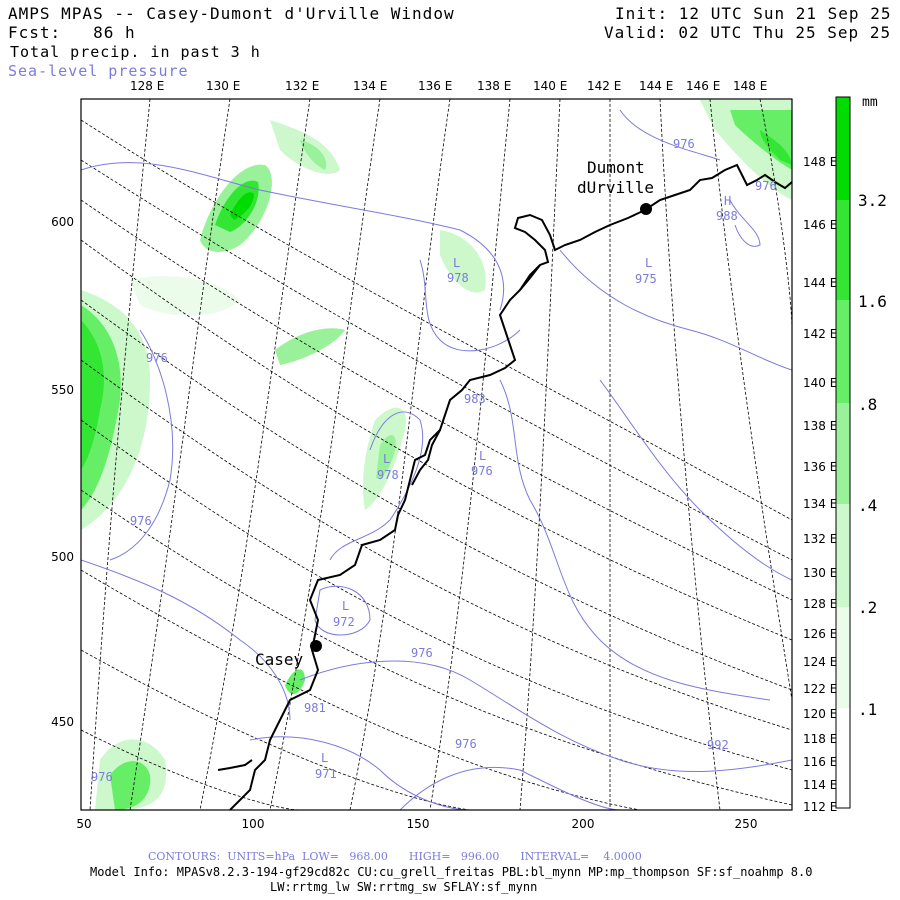 The image size is (900, 900). I want to click on x-tick-label: 150, so click(418, 824).